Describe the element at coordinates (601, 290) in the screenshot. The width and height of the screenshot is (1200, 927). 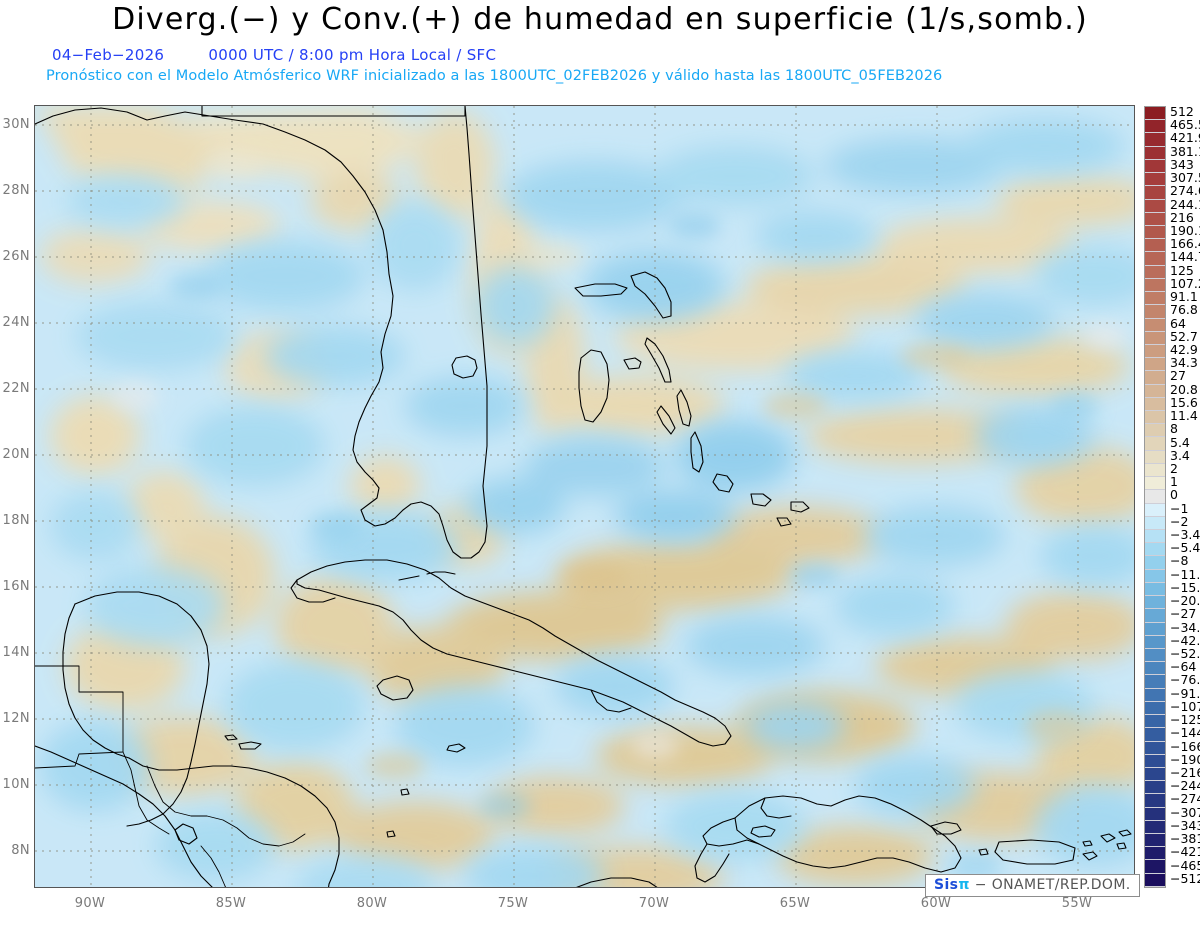
I see `island-grand-bahama` at that location.